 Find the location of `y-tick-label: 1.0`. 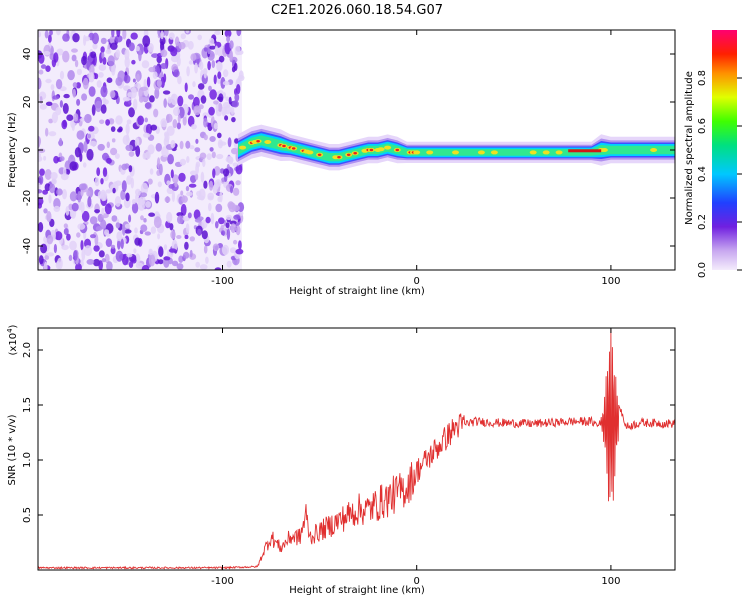

y-tick-label: 1.0 is located at coordinates (27, 460).